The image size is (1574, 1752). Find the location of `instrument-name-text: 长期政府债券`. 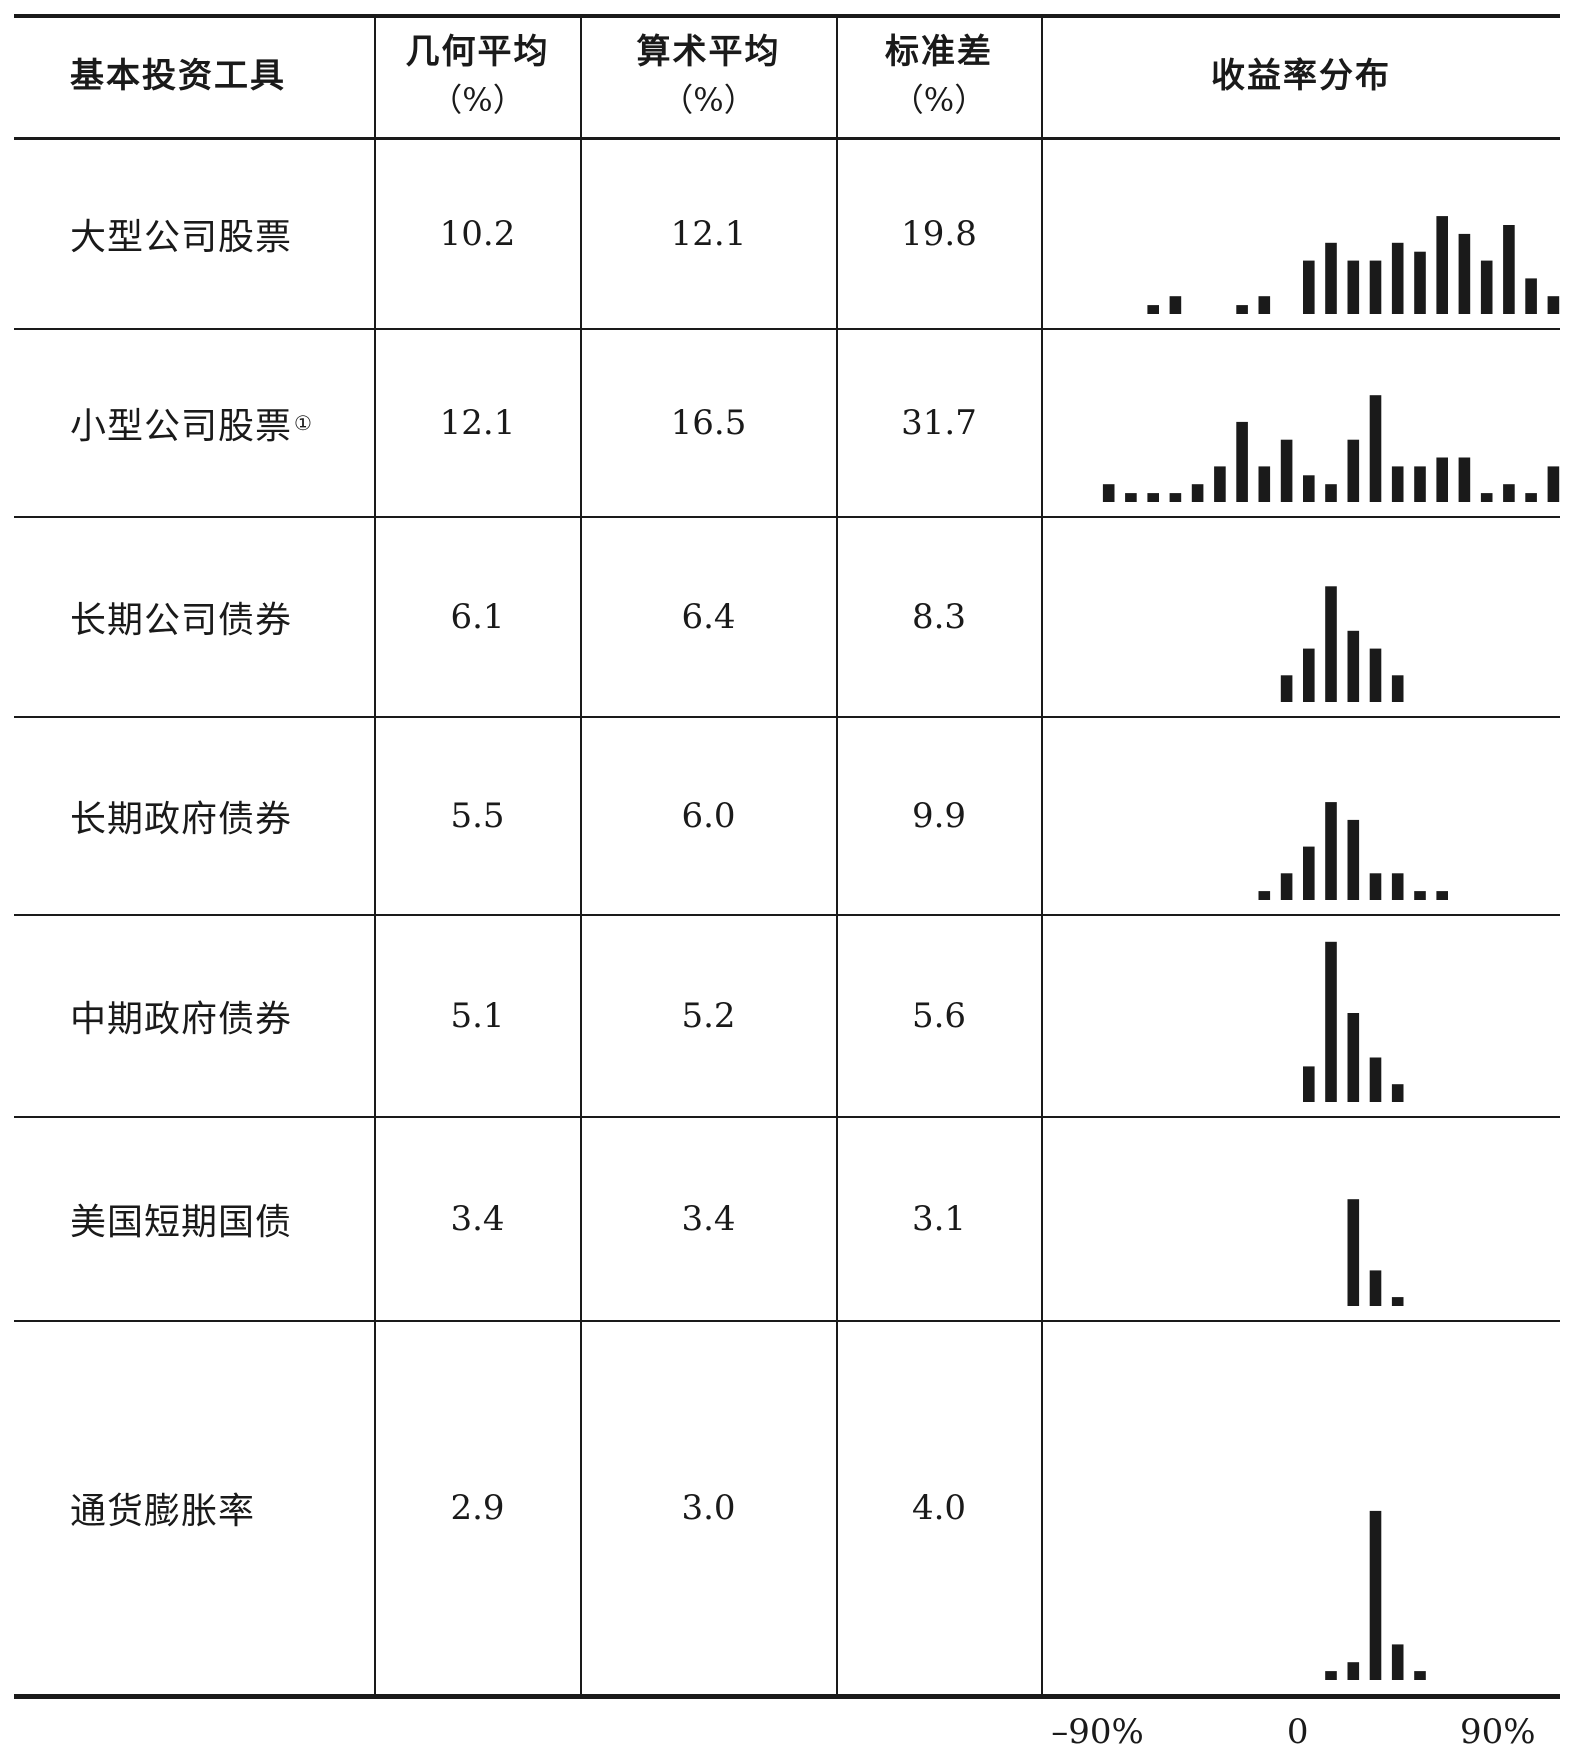

instrument-name-text: 长期政府债券 is located at coordinates (181, 819).